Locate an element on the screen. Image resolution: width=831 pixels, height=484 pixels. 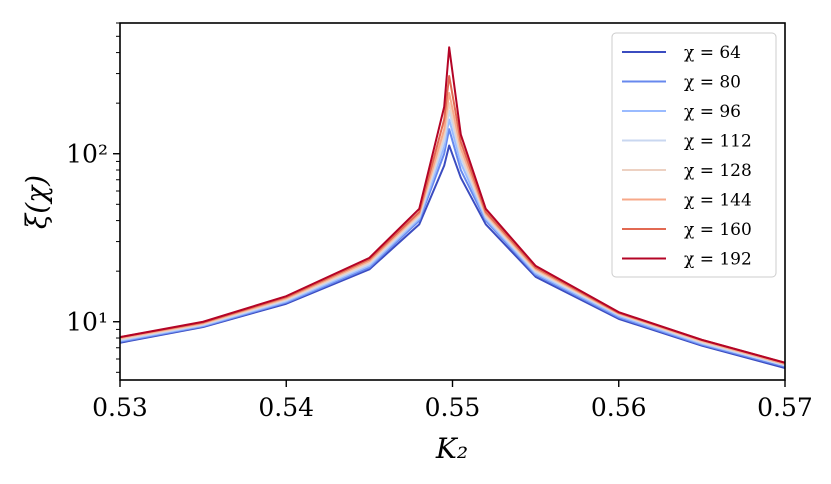
x-tick-label: 0.55 is located at coordinates (453, 407).